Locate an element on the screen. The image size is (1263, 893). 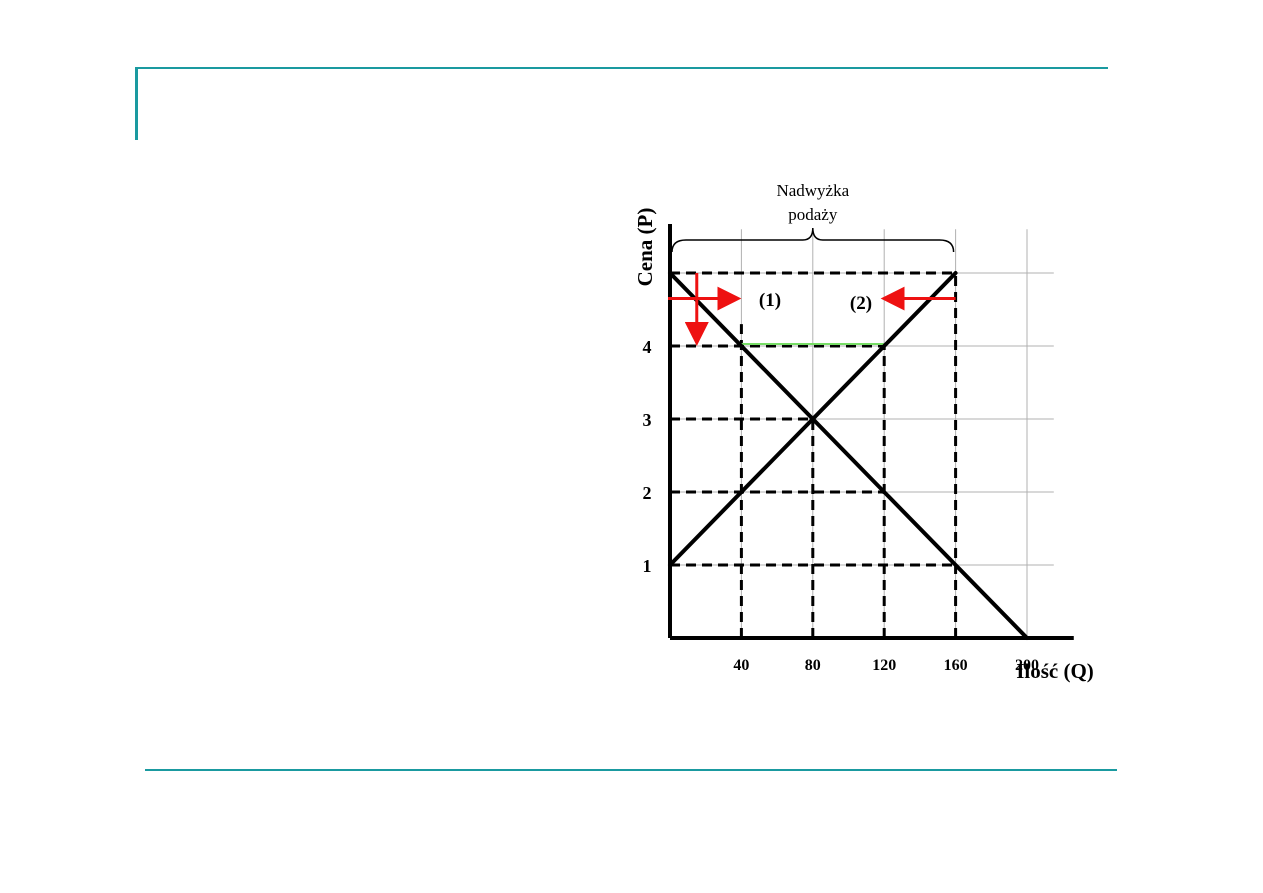
arrows: (1) (2) is located at coordinates (812, 309).